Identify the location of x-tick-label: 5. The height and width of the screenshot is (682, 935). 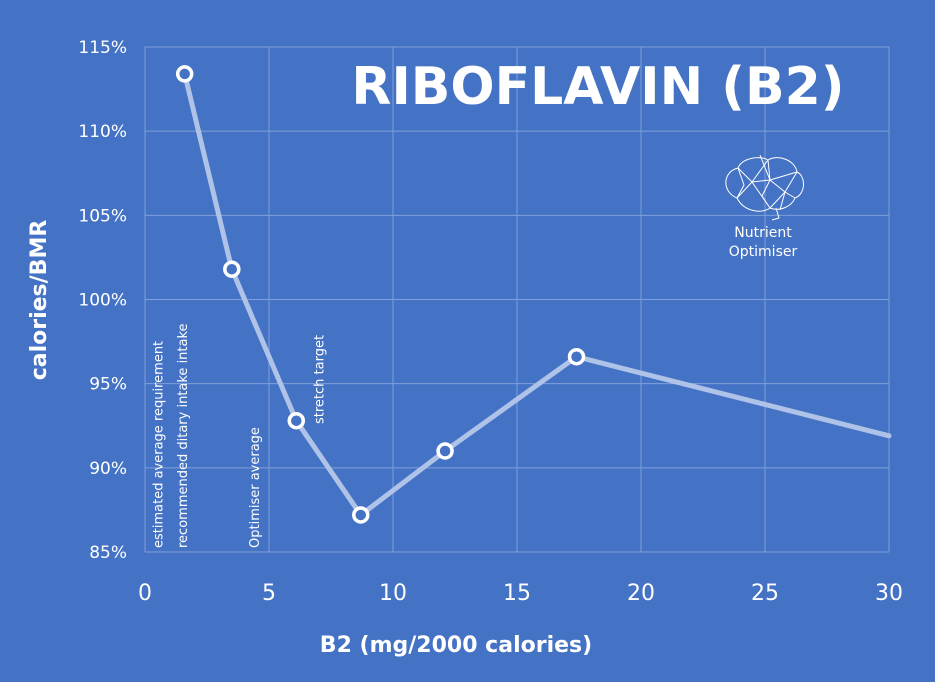
(269, 593).